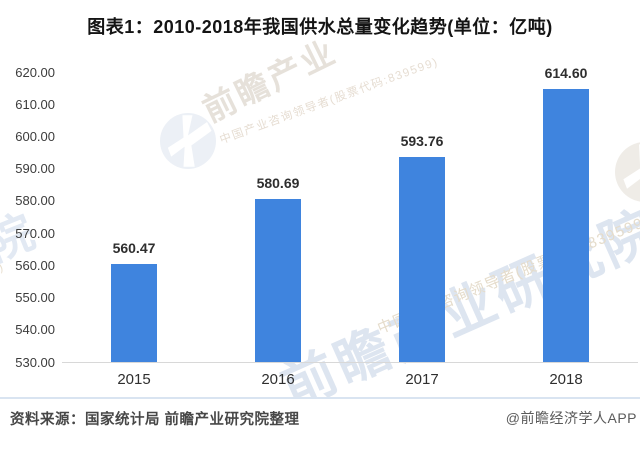  What do you see at coordinates (35, 298) in the screenshot?
I see `y-axis-tick-label: 550.00` at bounding box center [35, 298].